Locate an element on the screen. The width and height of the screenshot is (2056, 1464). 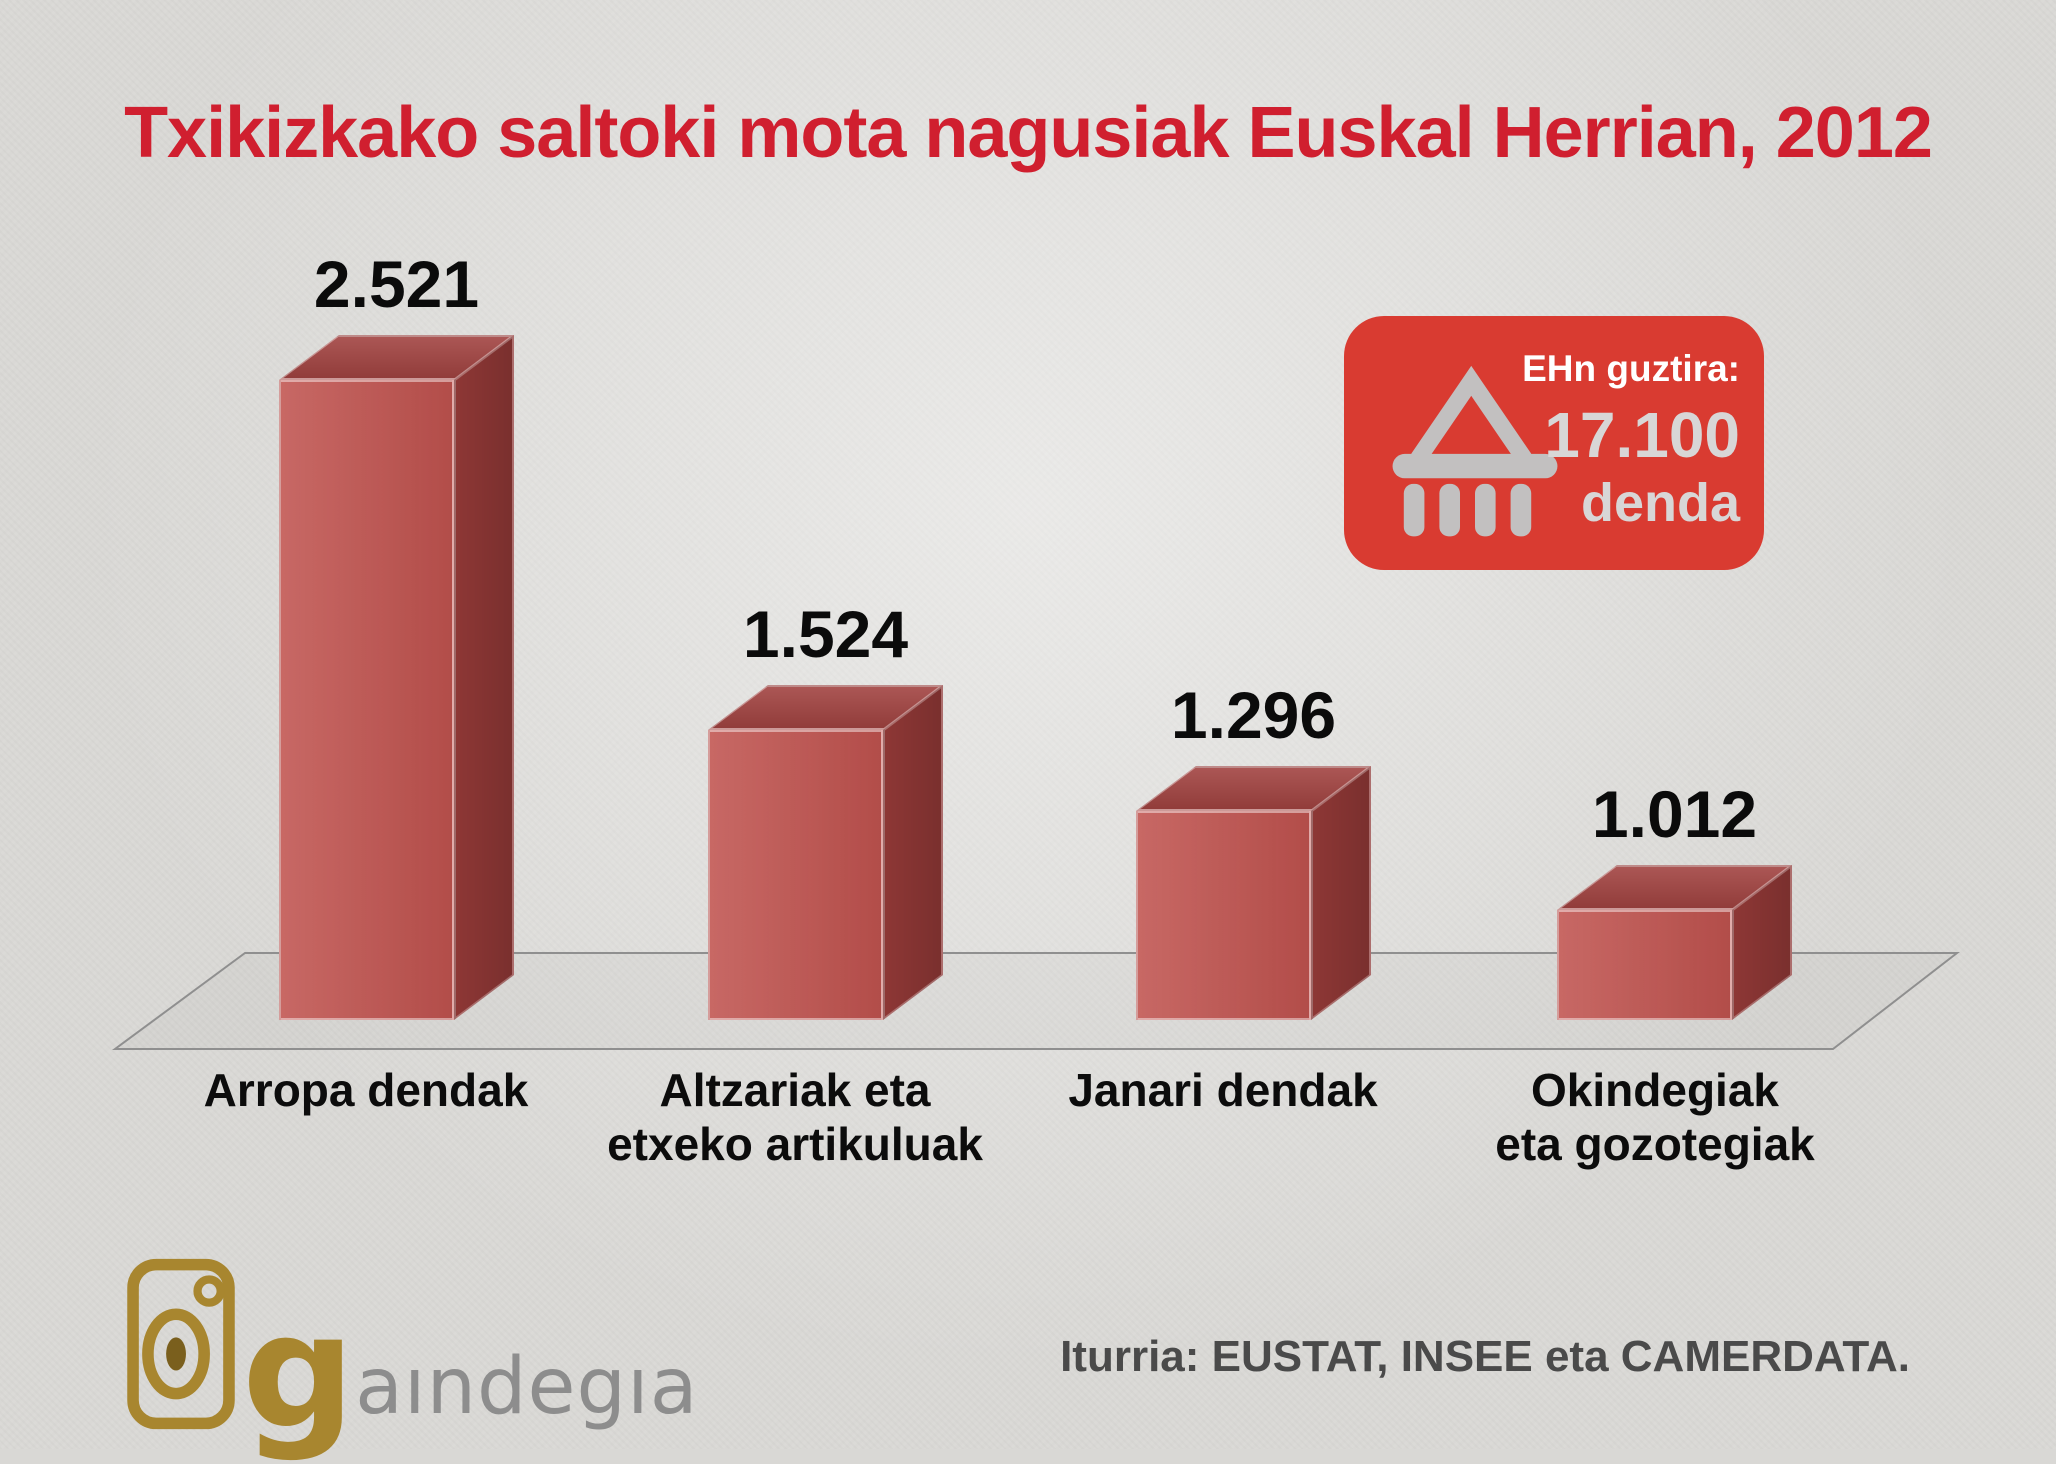
gaindegia-logo: g aındegıa is located at coordinates (412, 1361).